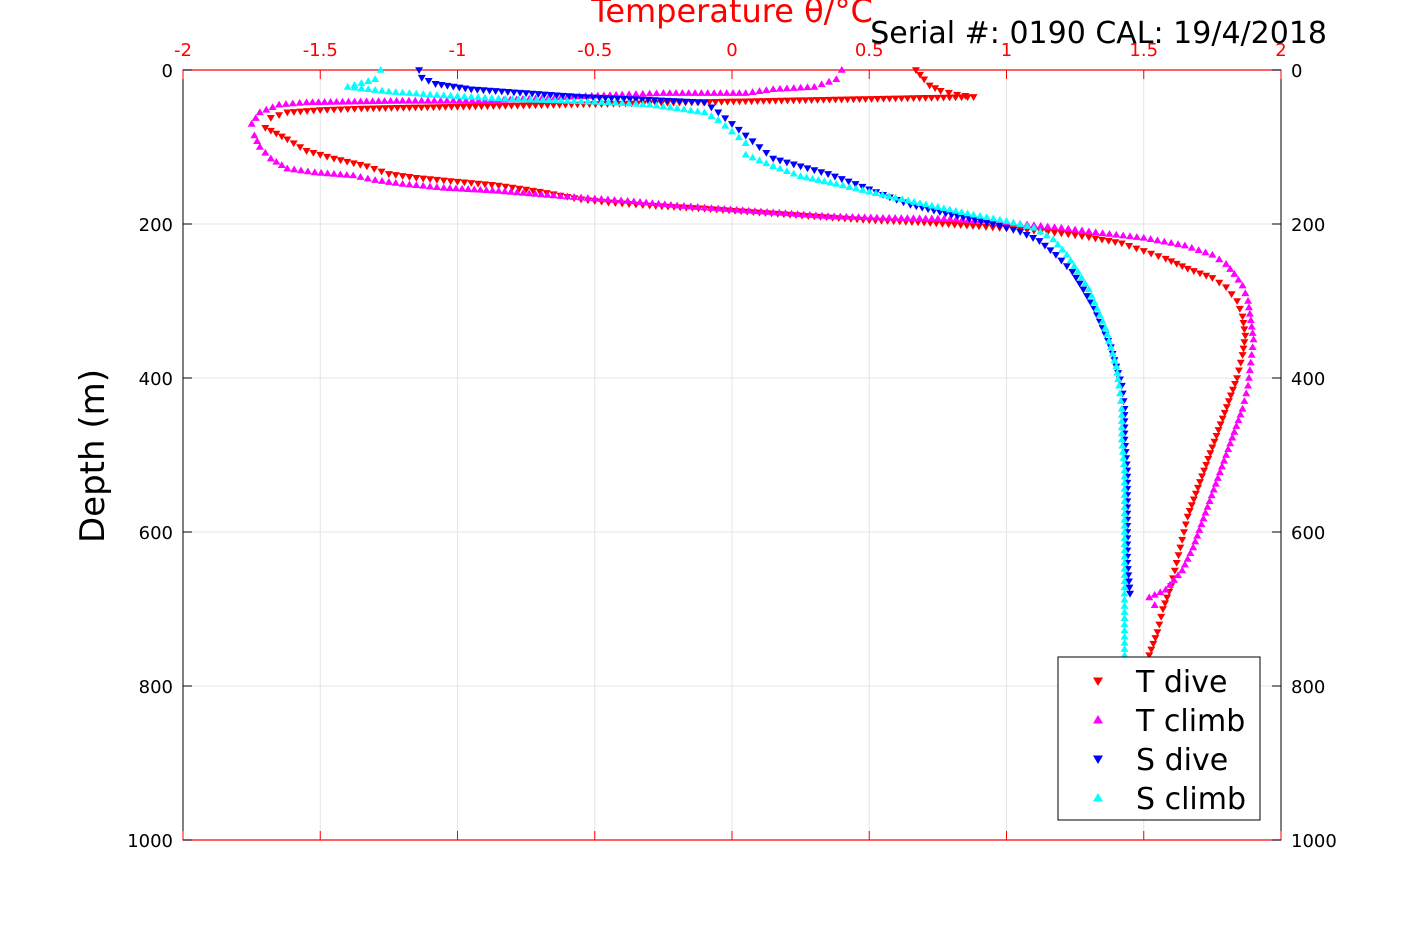 The width and height of the screenshot is (1417, 945). What do you see at coordinates (156, 533) in the screenshot?
I see `y-tick-label-left: 600` at bounding box center [156, 533].